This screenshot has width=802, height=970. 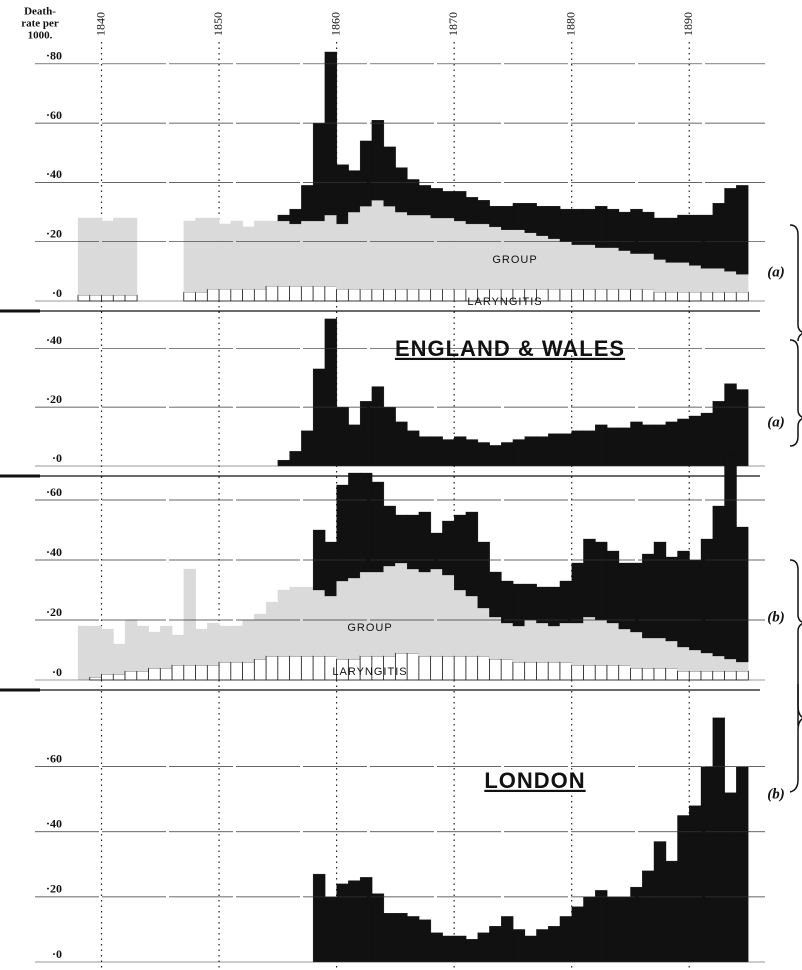 I want to click on y-tick-label: ·0, so click(x=57, y=293).